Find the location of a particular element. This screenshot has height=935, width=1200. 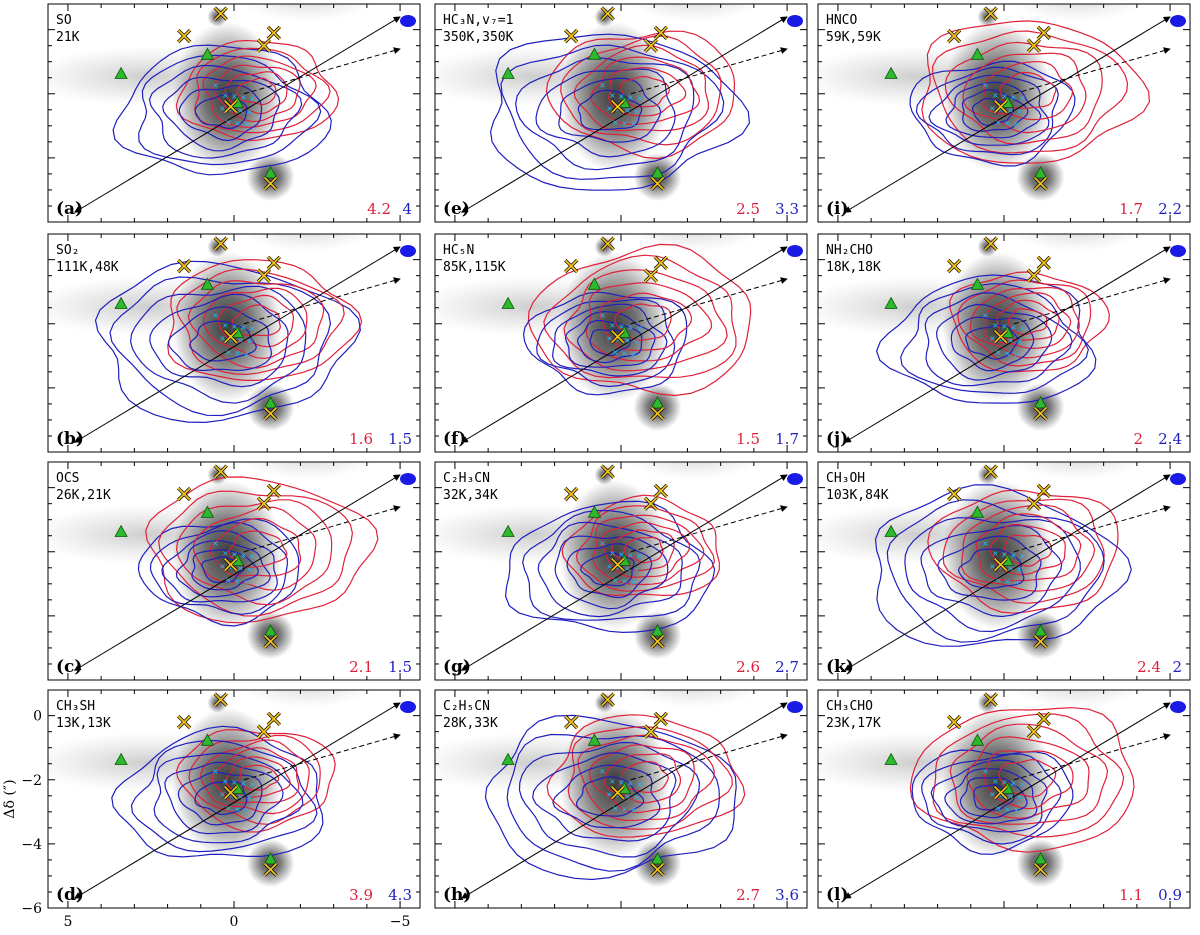

red-value: 4.2 is located at coordinates (379, 209).